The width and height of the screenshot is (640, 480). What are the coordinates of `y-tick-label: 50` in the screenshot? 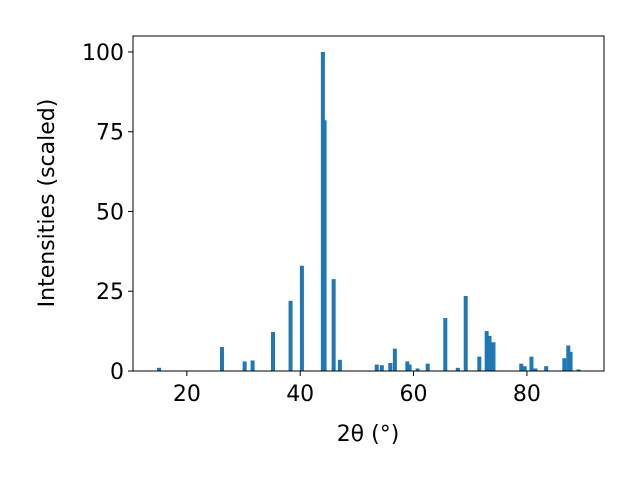 It's located at (110, 212).